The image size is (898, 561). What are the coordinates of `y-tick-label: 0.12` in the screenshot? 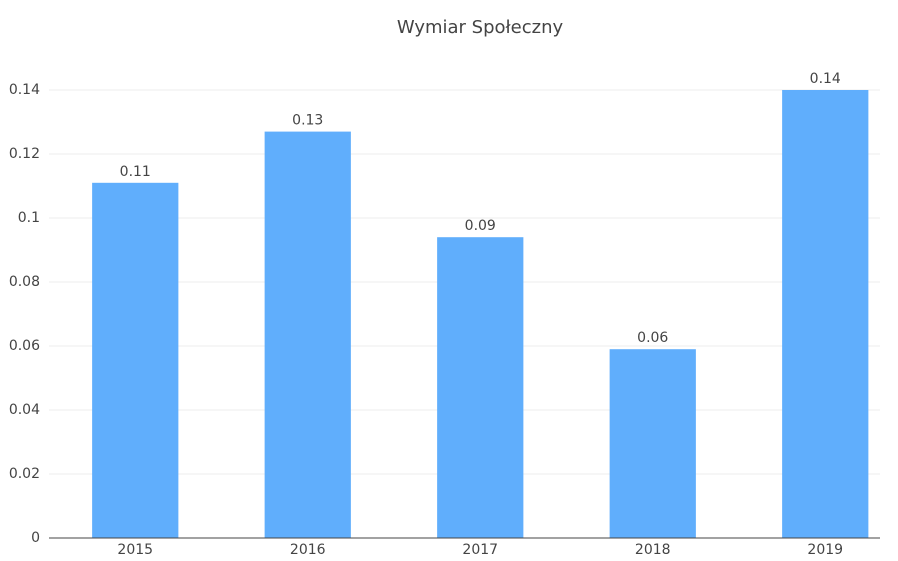 It's located at (24, 154).